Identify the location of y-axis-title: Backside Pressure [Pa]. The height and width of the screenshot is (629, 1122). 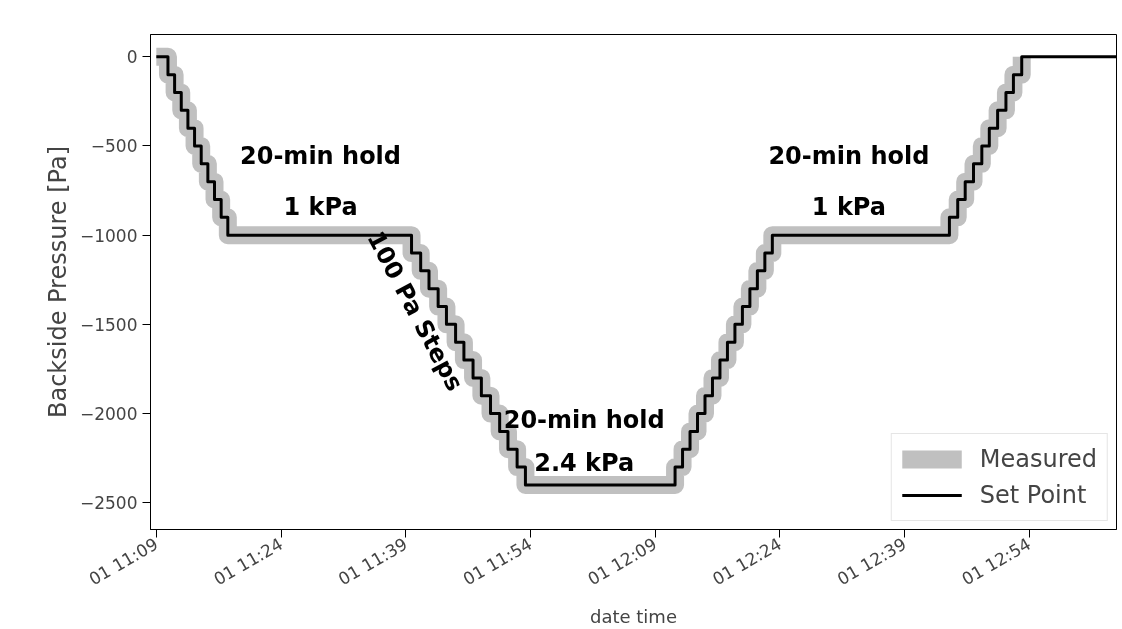
(57, 281).